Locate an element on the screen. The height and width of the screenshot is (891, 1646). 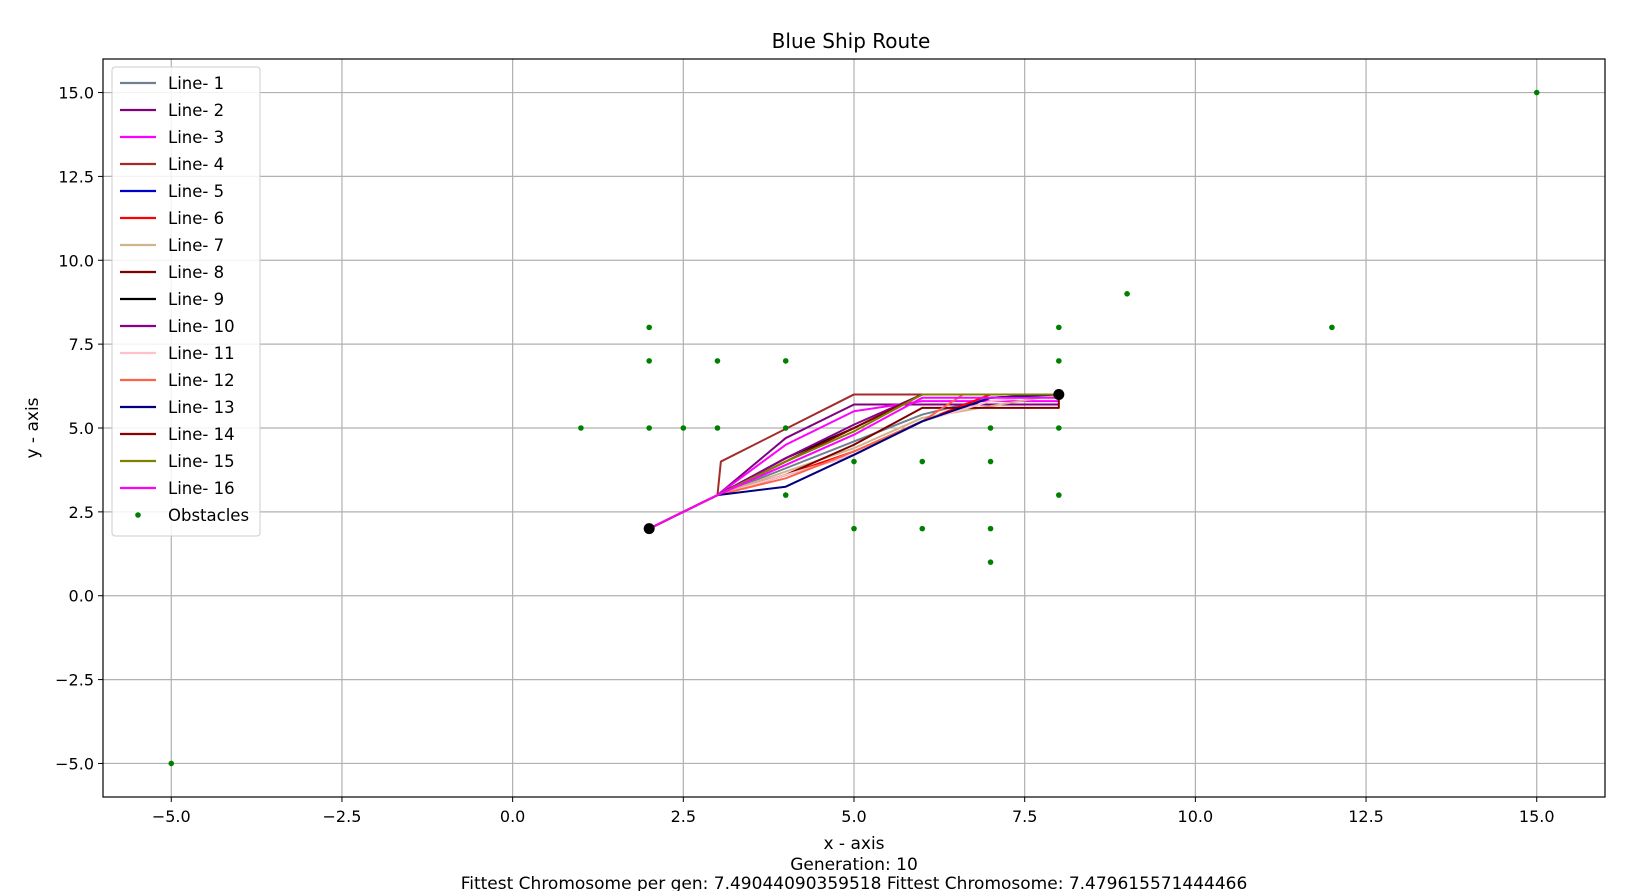
y-ticks: −5.0 −2.5 0.0 2.5 5.0 7.5 10.0 12.5 15.0 is located at coordinates (79, 428).